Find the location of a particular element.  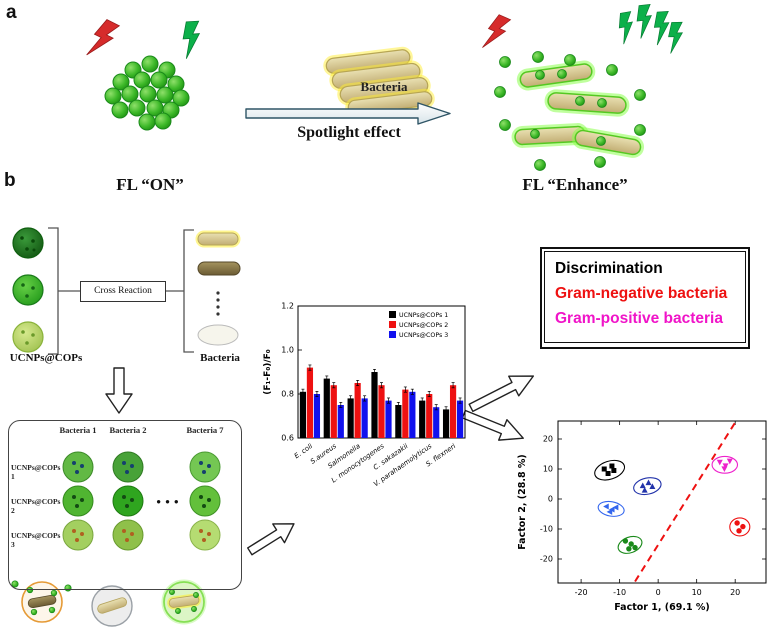

red-lightning-icon is located at coordinates (103, 39).